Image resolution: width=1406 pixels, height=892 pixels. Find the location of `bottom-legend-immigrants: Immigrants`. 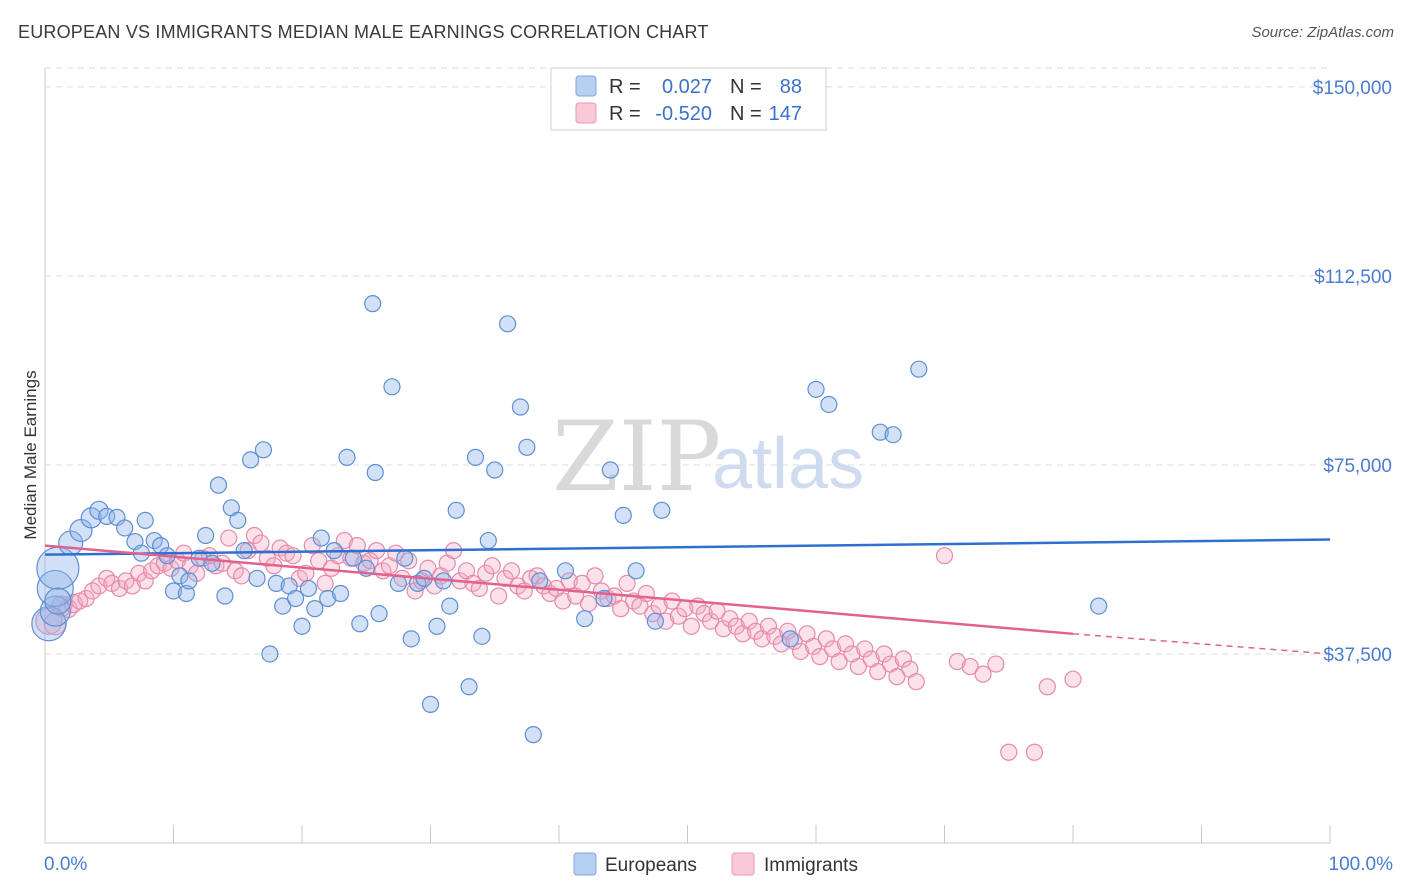

bottom-legend-immigrants: Immigrants is located at coordinates (811, 865).